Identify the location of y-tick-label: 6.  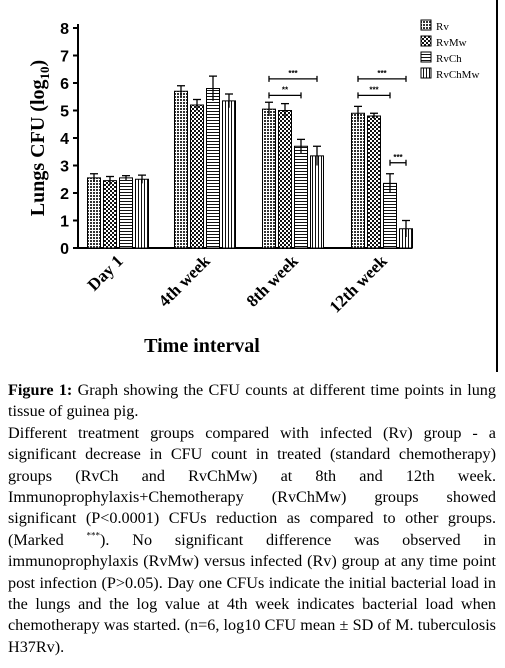
(64, 84).